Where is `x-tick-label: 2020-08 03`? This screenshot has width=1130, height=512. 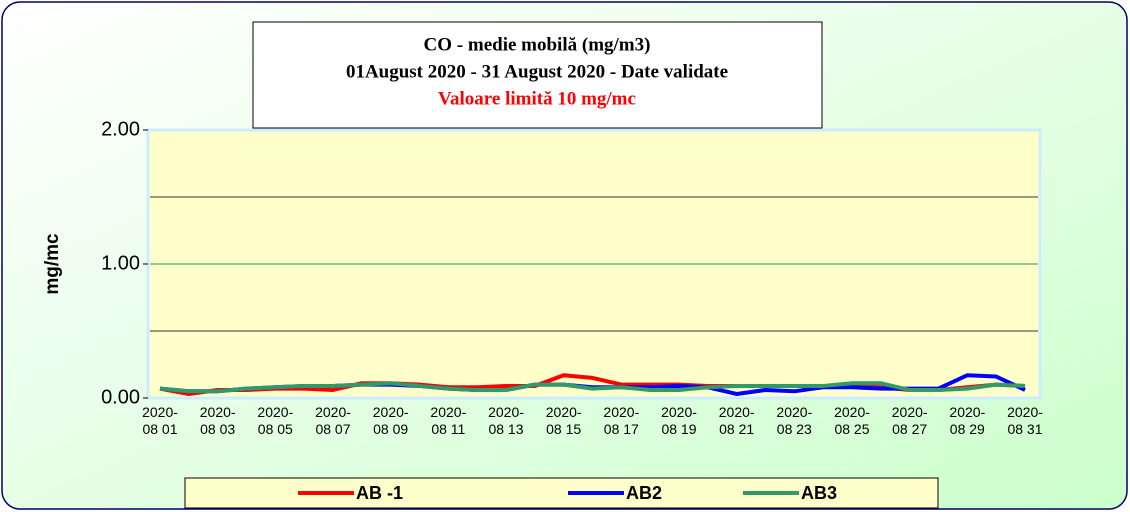
x-tick-label: 2020-08 03 is located at coordinates (217, 420).